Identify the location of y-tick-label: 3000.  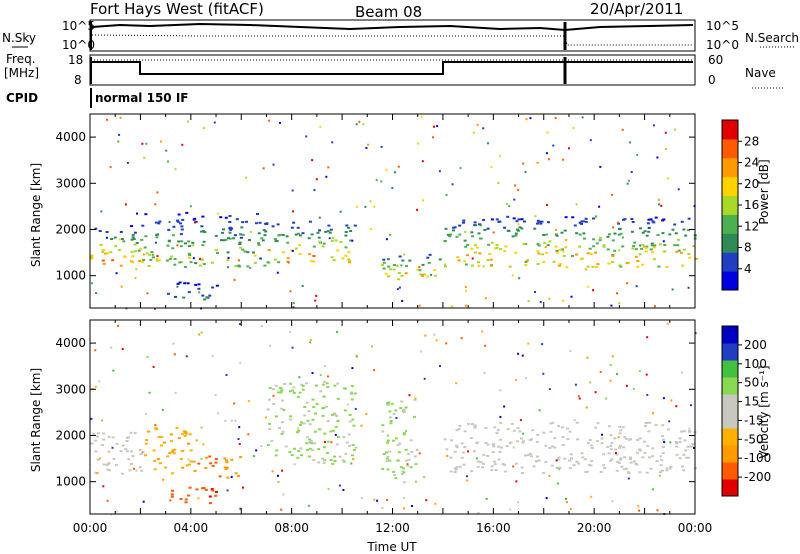
(70, 183).